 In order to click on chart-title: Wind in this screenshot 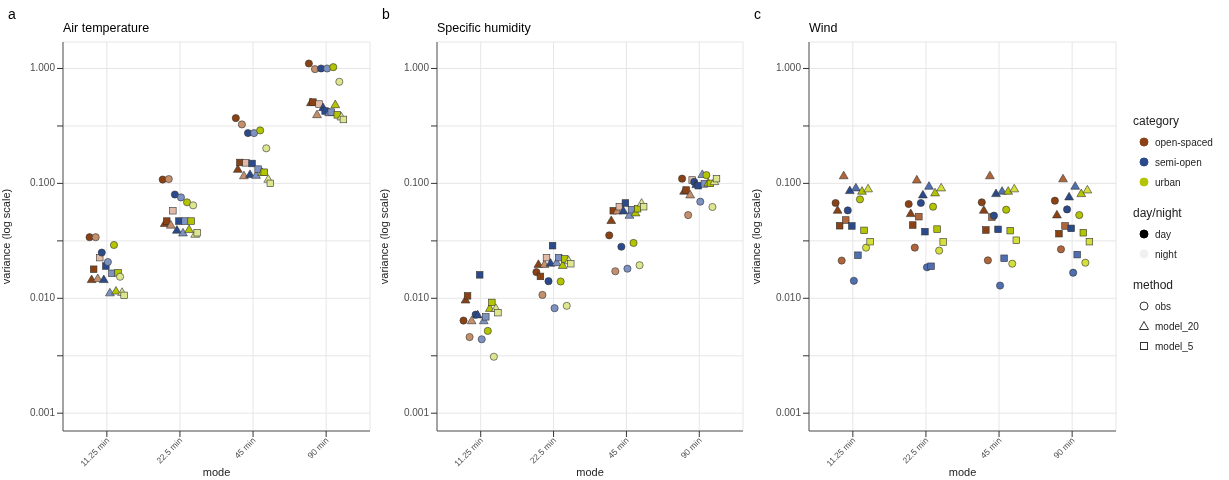, I will do `click(823, 28)`.